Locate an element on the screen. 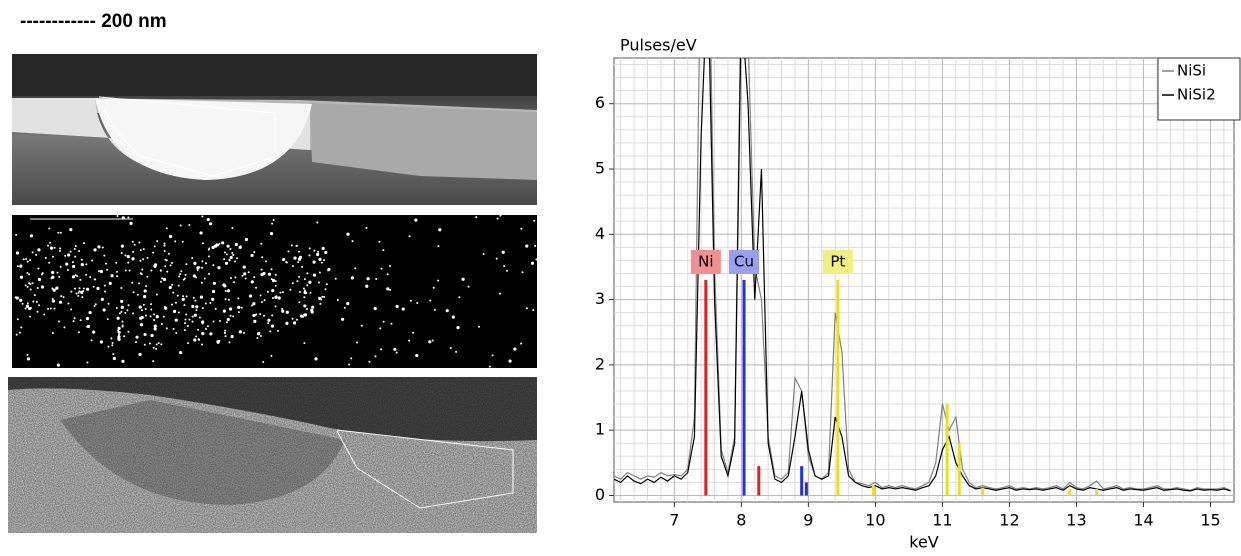  y-tick-label: 5 is located at coordinates (600, 168).